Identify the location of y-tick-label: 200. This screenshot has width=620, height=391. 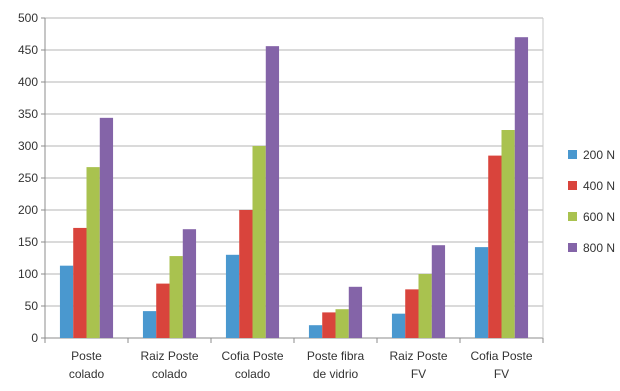
(28, 210).